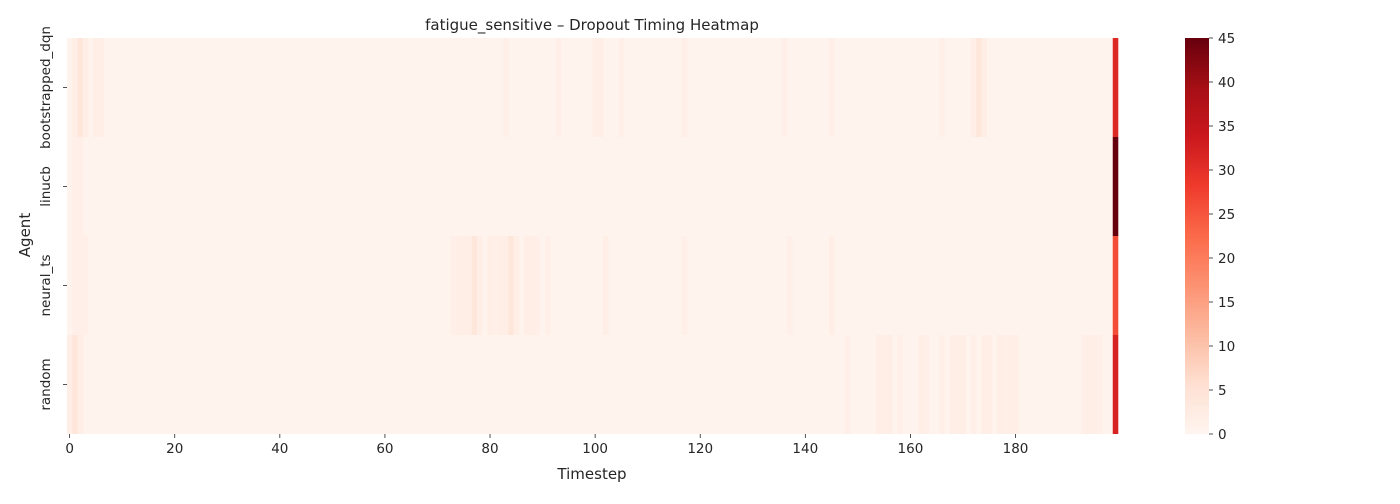 This screenshot has width=1400, height=504. I want to click on y-tick-label: neural_ts, so click(46, 285).